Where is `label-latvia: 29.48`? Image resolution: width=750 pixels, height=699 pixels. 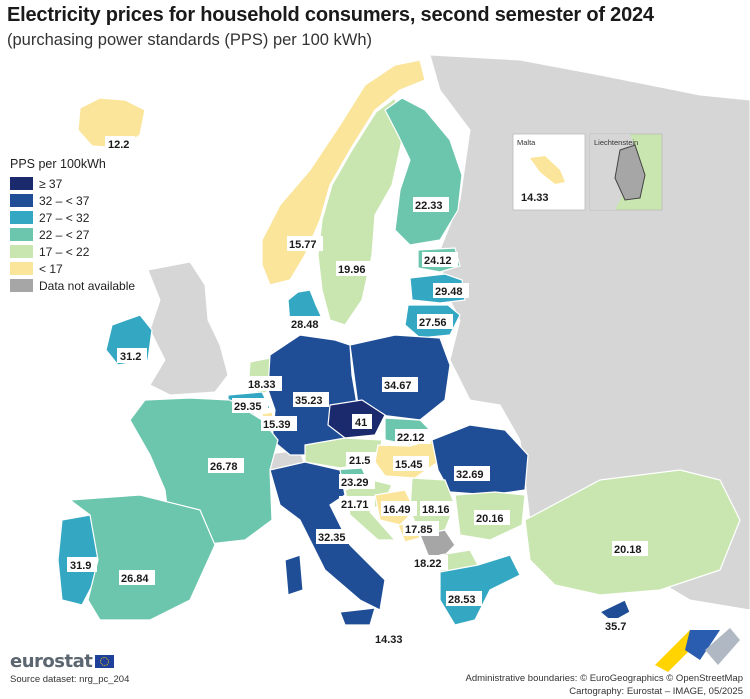
label-latvia: 29.48 is located at coordinates (449, 292).